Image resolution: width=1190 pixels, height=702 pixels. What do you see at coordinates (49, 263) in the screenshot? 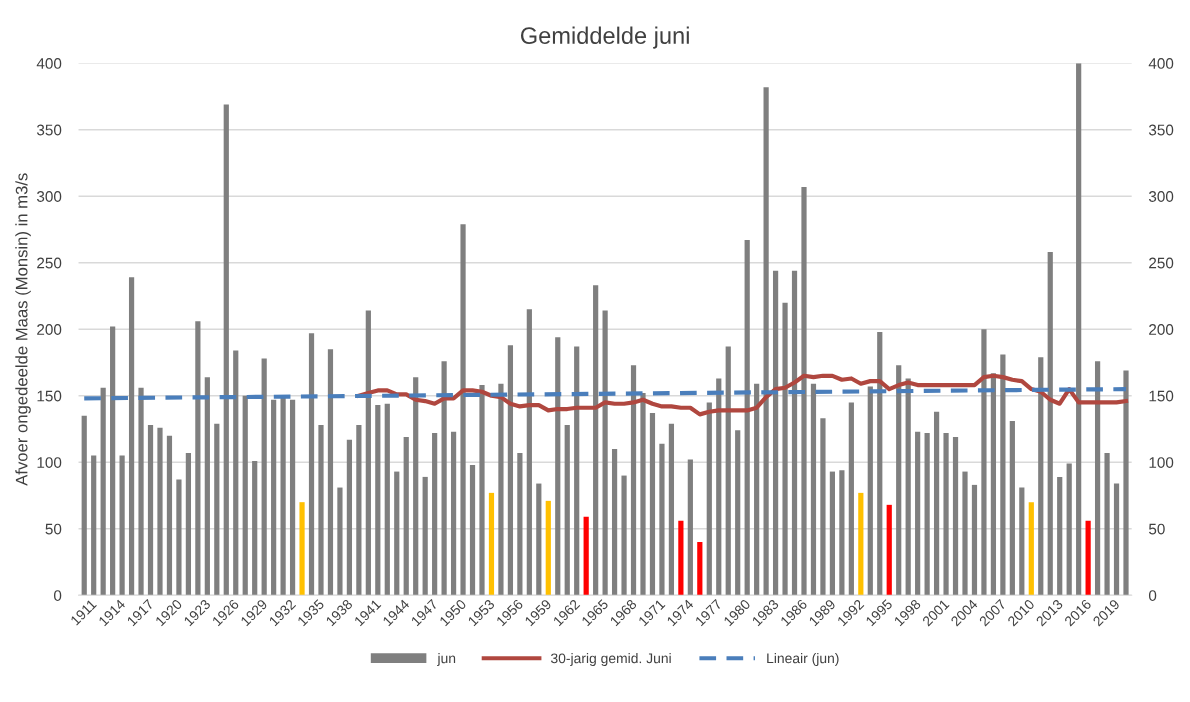
I see `y-tick-label: 250` at bounding box center [49, 263].